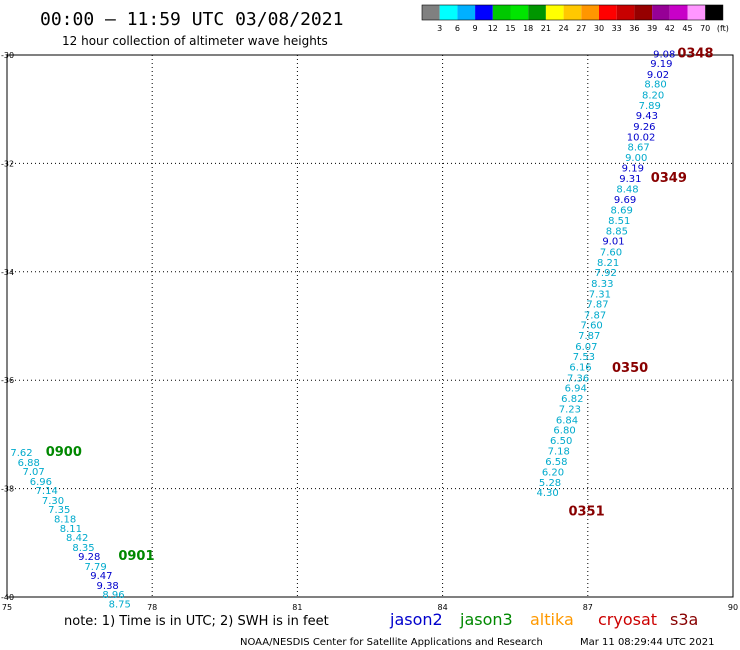 The height and width of the screenshot is (650, 740). I want to click on color-scale-label: 12, so click(493, 28).